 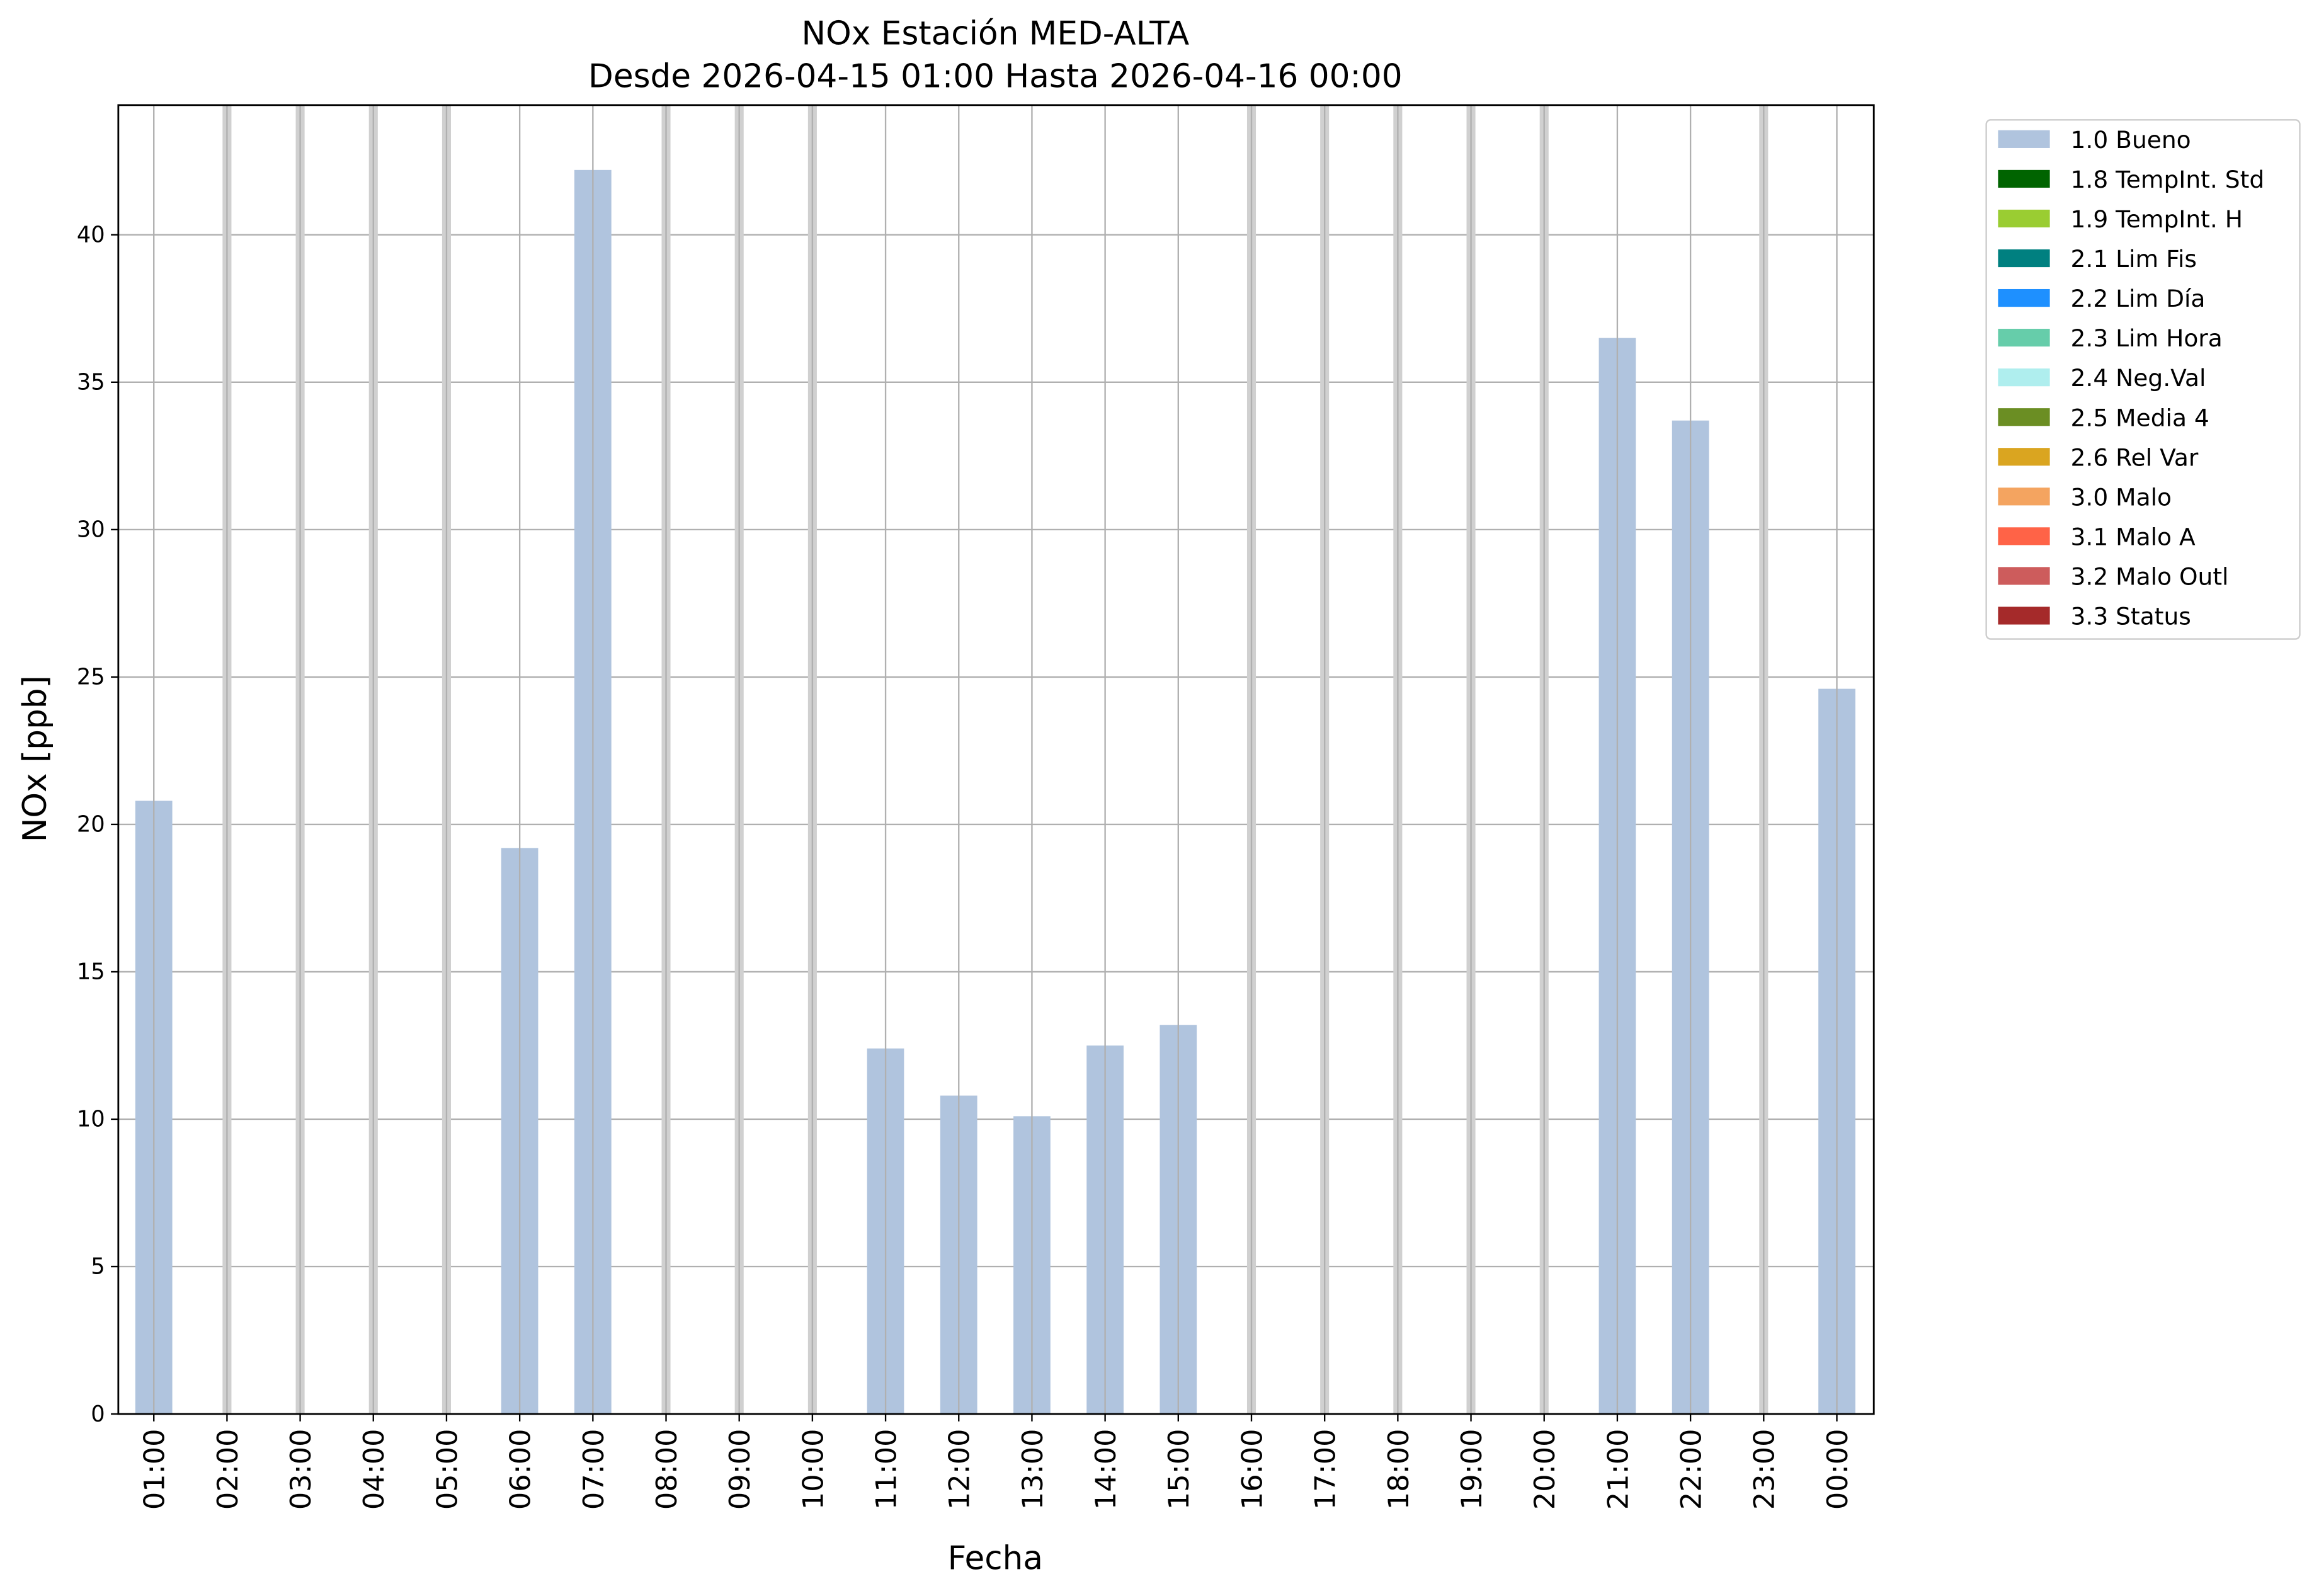 I want to click on x-tick-label: 10:00, so click(x=813, y=1469).